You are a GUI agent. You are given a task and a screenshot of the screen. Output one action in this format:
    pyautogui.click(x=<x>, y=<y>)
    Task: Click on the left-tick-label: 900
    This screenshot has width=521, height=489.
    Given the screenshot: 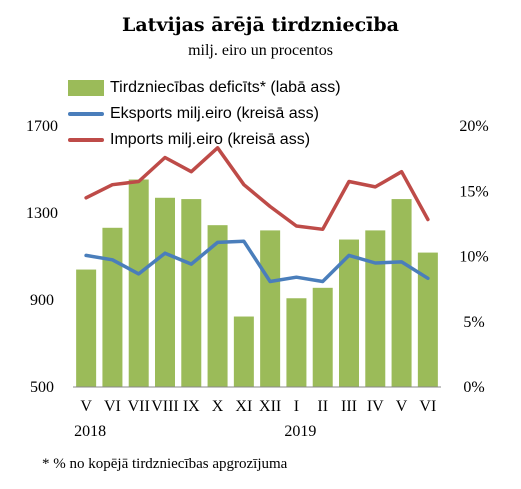 What is the action you would take?
    pyautogui.click(x=42, y=300)
    